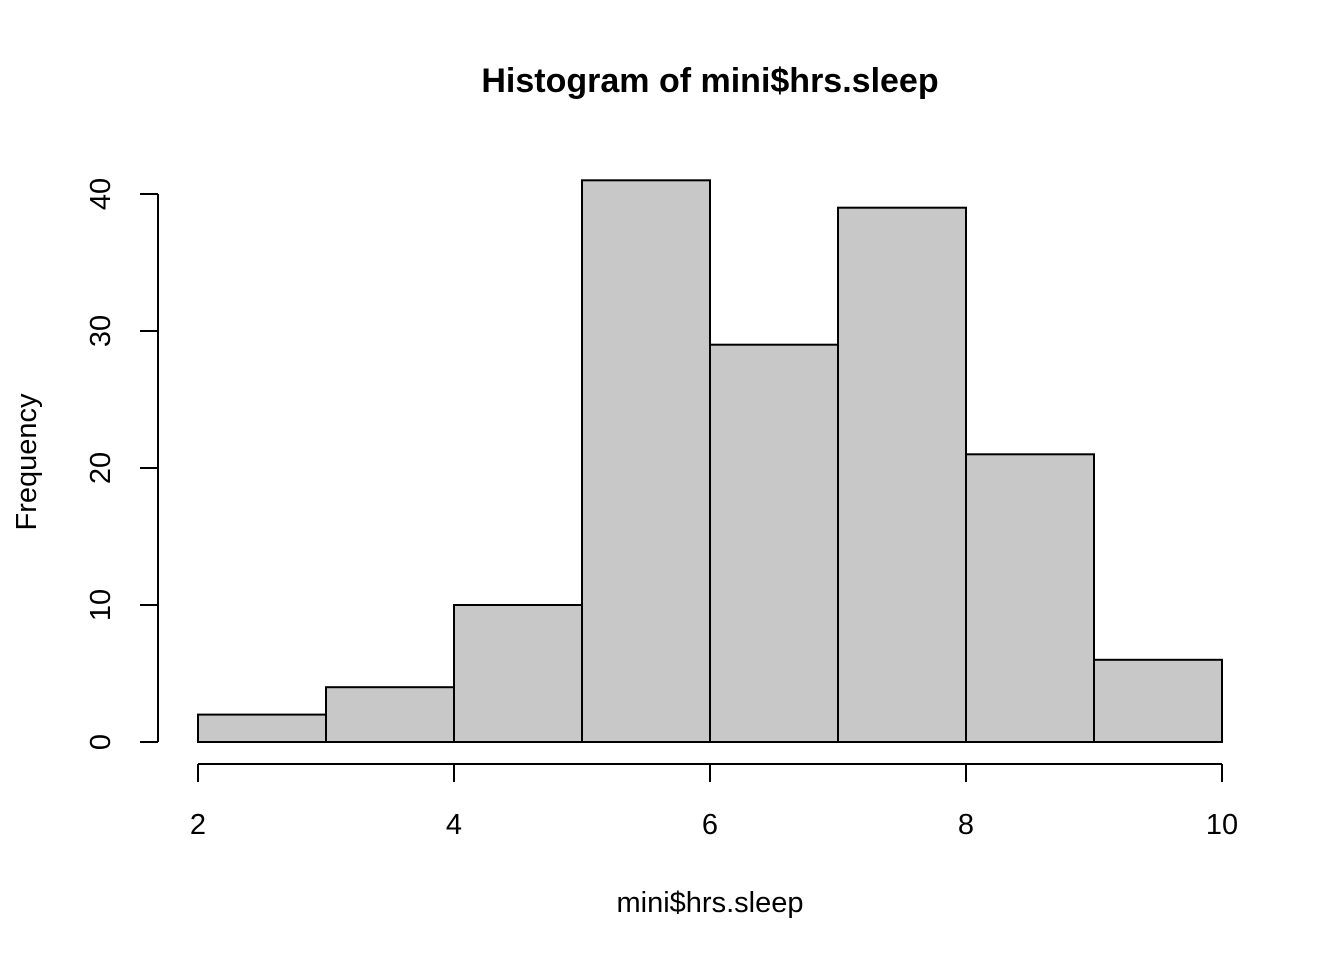 The height and width of the screenshot is (960, 1344). Describe the element at coordinates (101, 468) in the screenshot. I see `y-tick-label-20: 20` at that location.